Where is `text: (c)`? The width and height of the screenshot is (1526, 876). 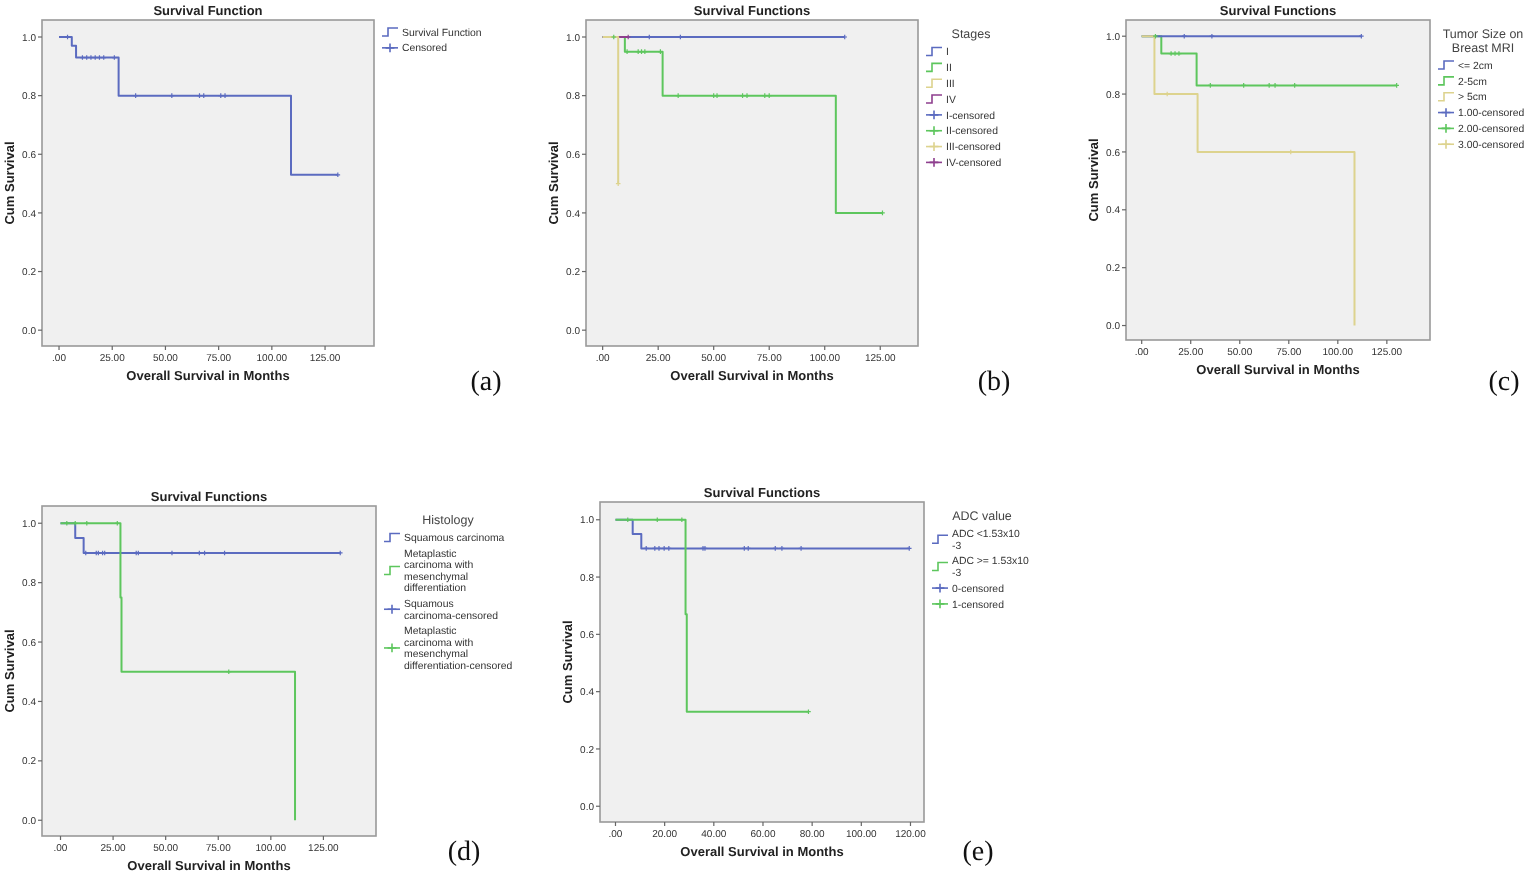
text: (c) is located at coordinates (1504, 383).